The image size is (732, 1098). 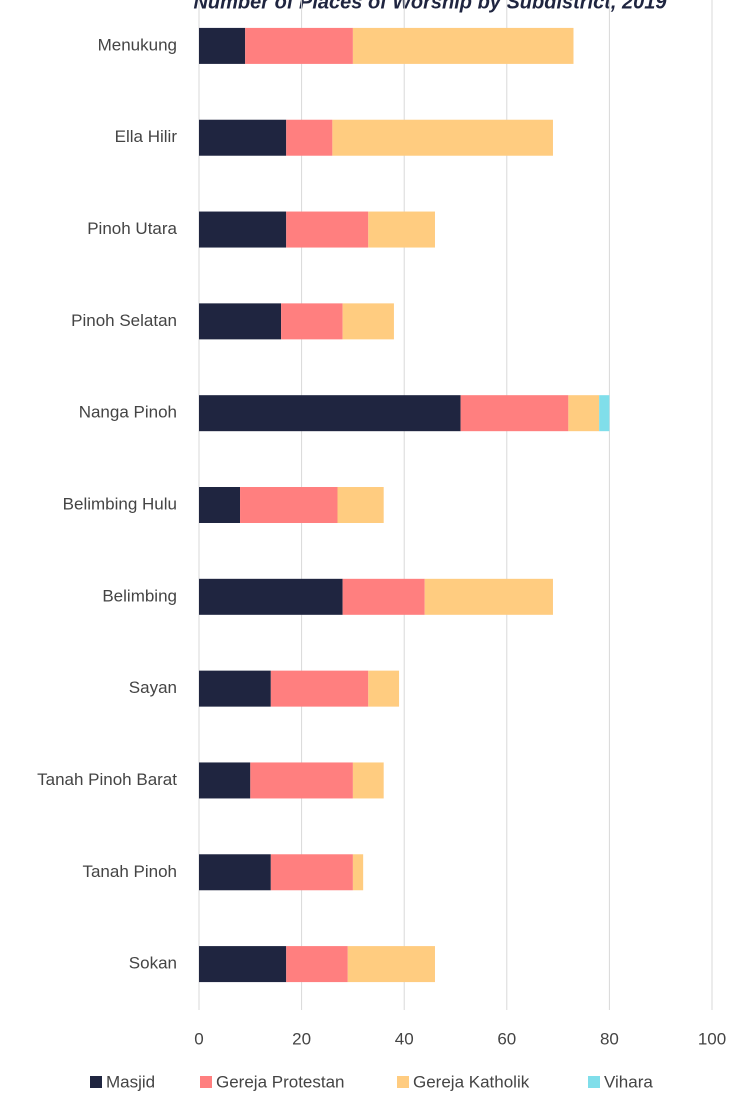 I want to click on x-tick-label: 40, so click(x=404, y=1038).